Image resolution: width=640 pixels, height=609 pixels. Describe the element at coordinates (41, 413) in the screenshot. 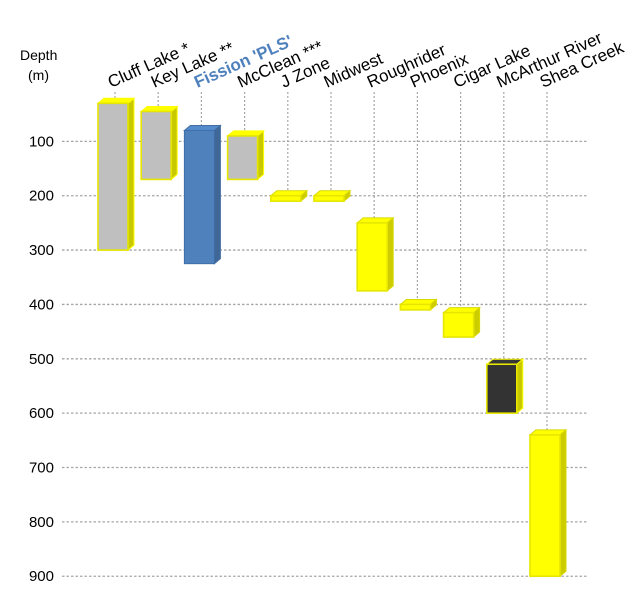

I see `y-tick-label: 600` at that location.